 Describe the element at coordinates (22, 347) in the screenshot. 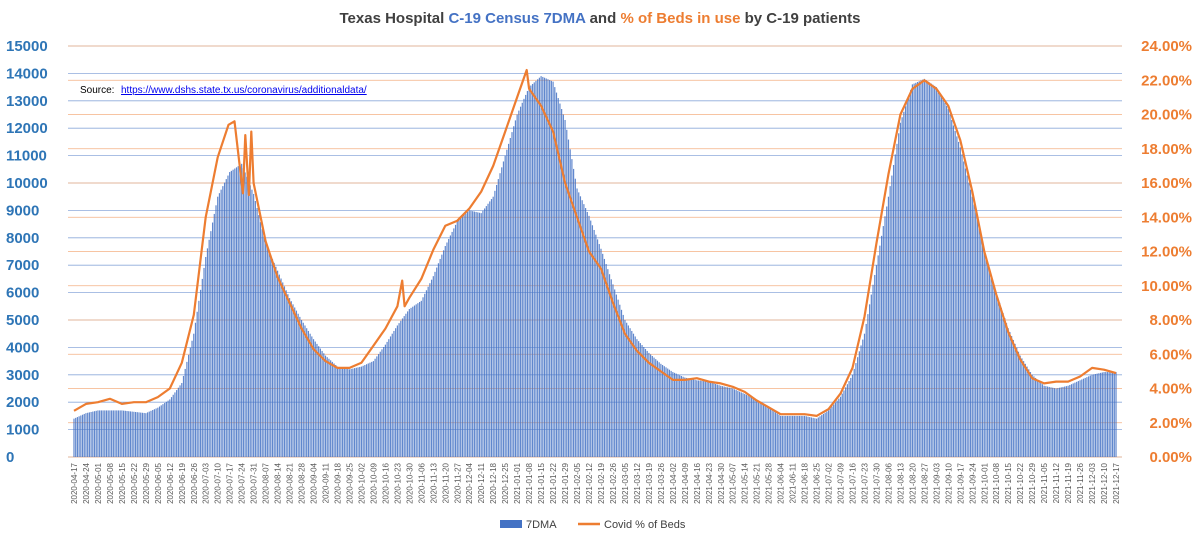

I see `left-tick-label: 4000` at that location.